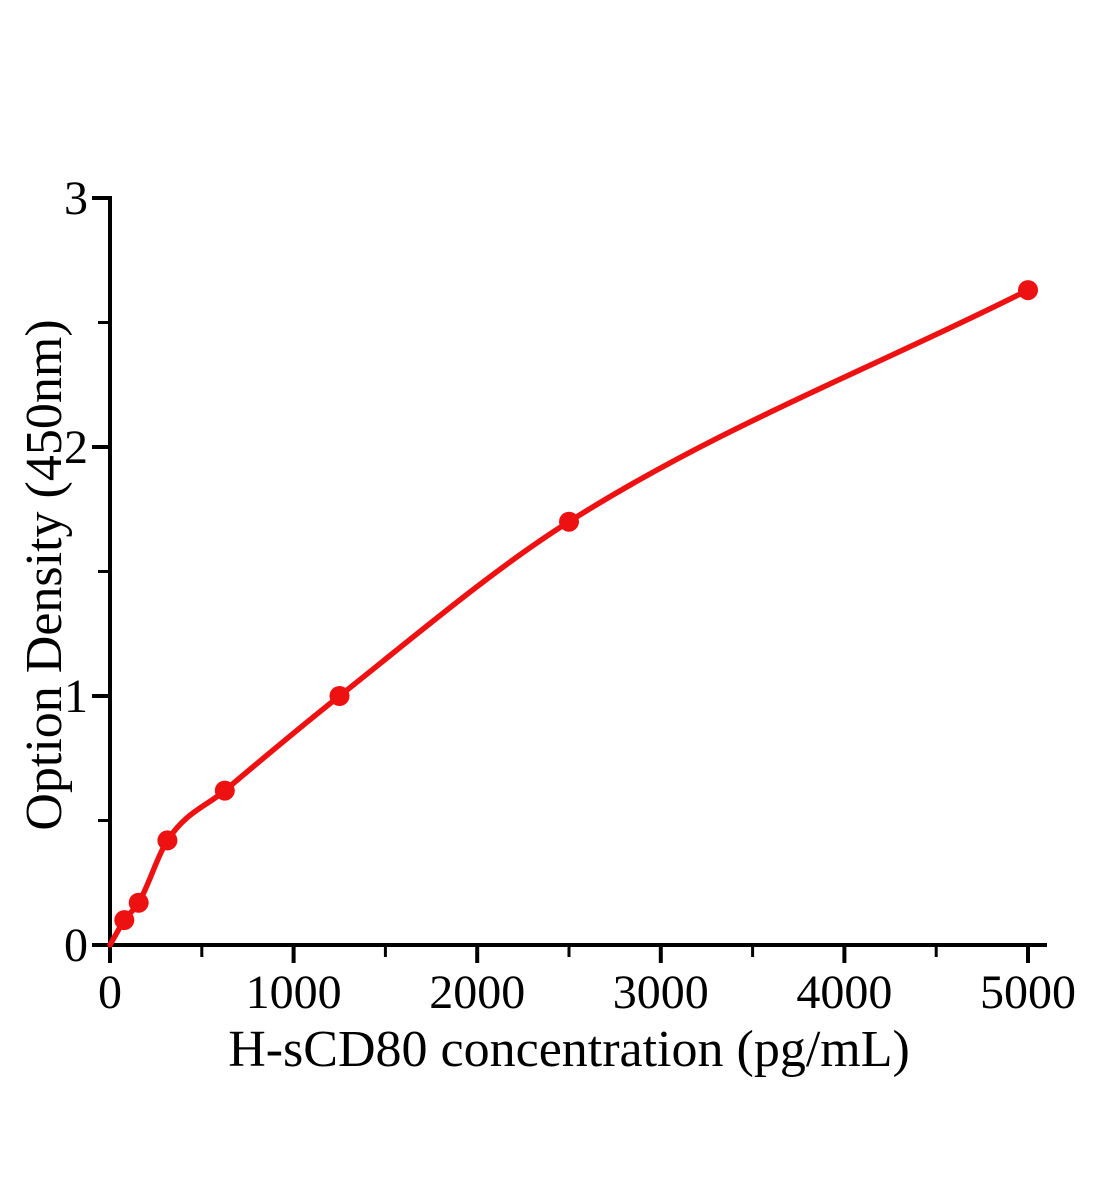 The image size is (1104, 1200). What do you see at coordinates (569, 1049) in the screenshot?
I see `x-axis-title: H-sCD80 concentration (pg/mL)` at bounding box center [569, 1049].